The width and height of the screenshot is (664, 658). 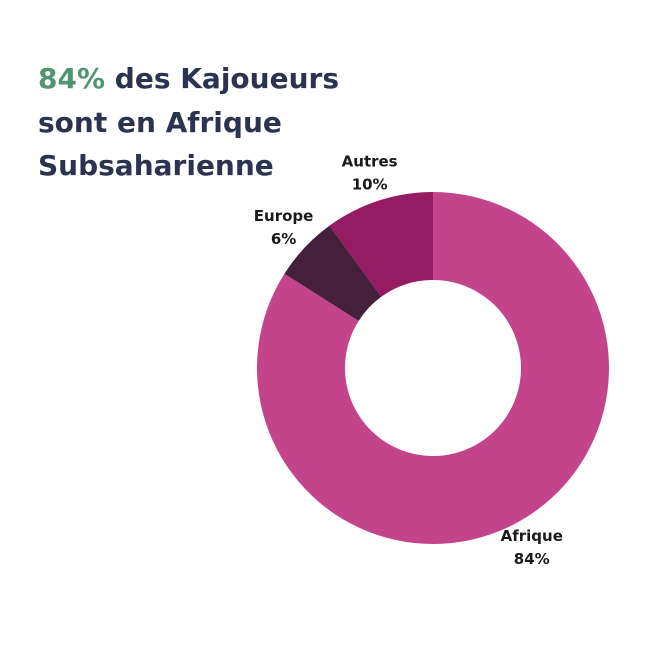 I want to click on slice-value-label: 10%, so click(x=370, y=185).